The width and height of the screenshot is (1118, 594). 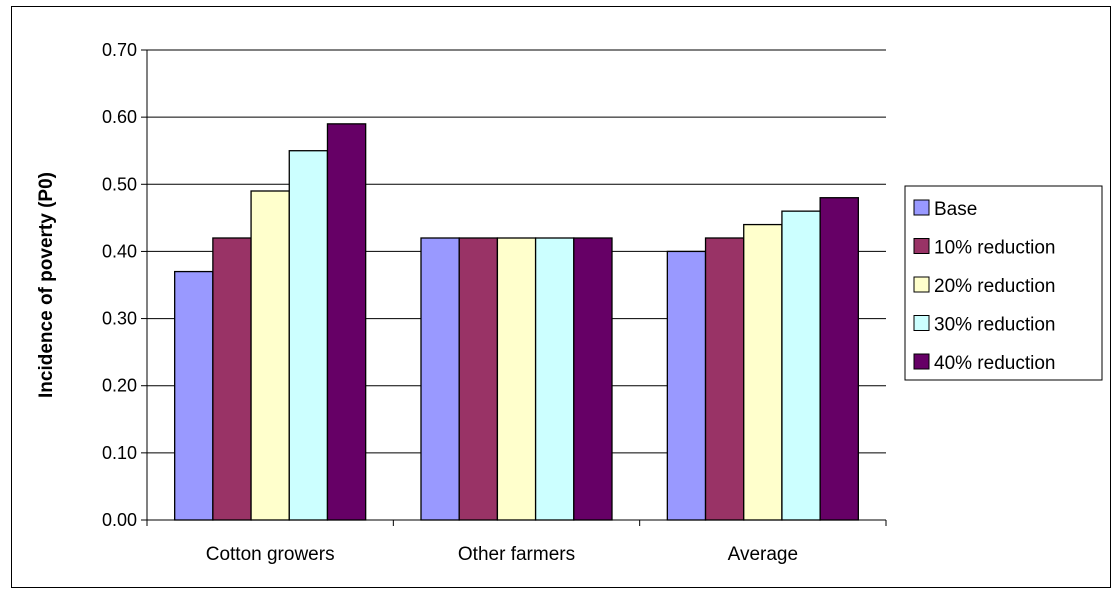 What do you see at coordinates (119, 319) in the screenshot?
I see `y-tick-label: 0.30` at bounding box center [119, 319].